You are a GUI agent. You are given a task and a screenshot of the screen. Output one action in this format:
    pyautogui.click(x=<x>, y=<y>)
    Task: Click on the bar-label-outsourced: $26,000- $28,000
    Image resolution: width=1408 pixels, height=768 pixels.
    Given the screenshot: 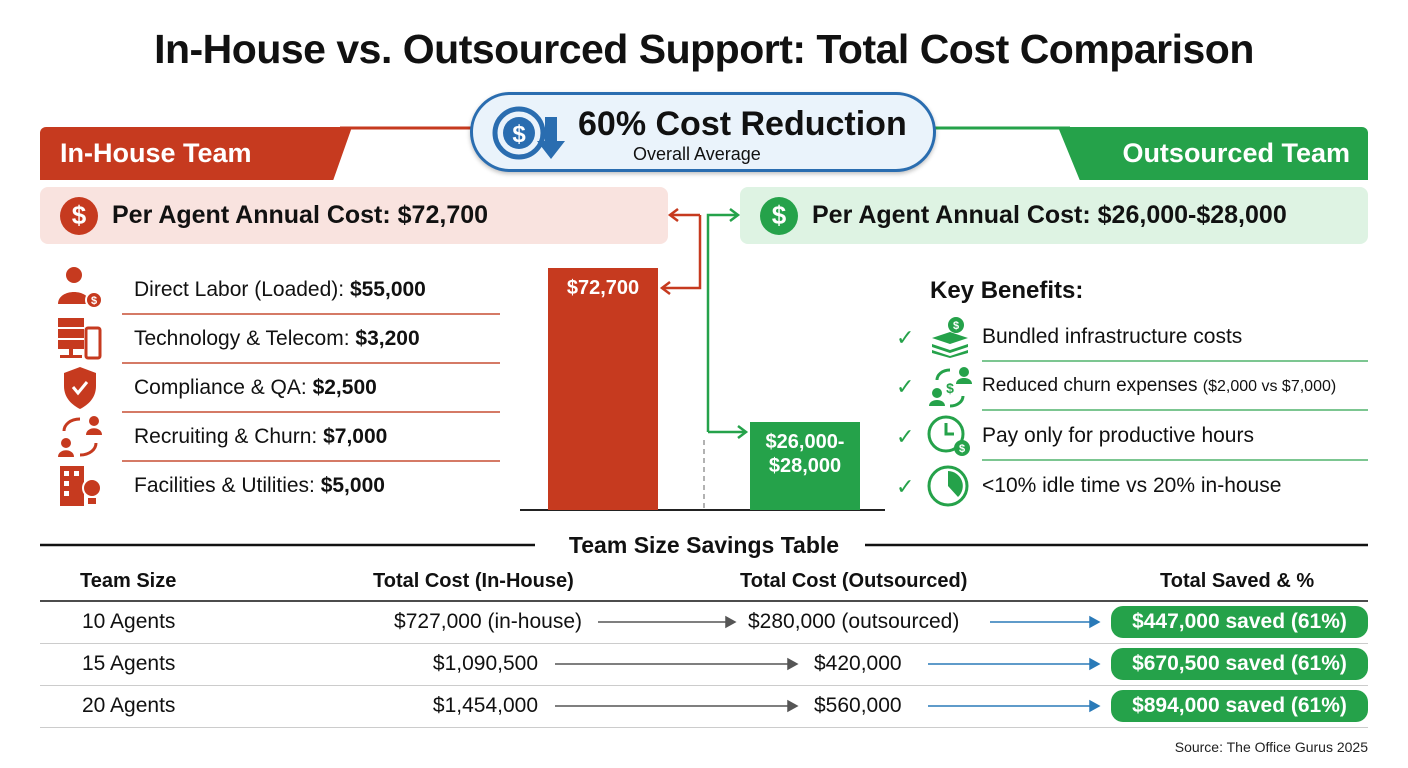 What is the action you would take?
    pyautogui.click(x=805, y=454)
    